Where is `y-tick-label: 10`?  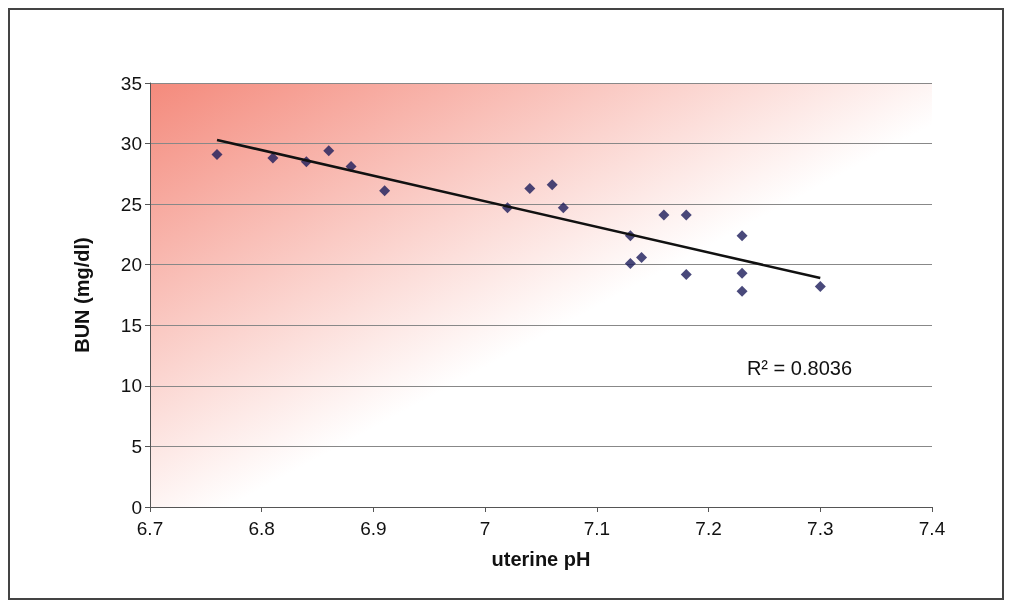
y-tick-label: 10 is located at coordinates (131, 386).